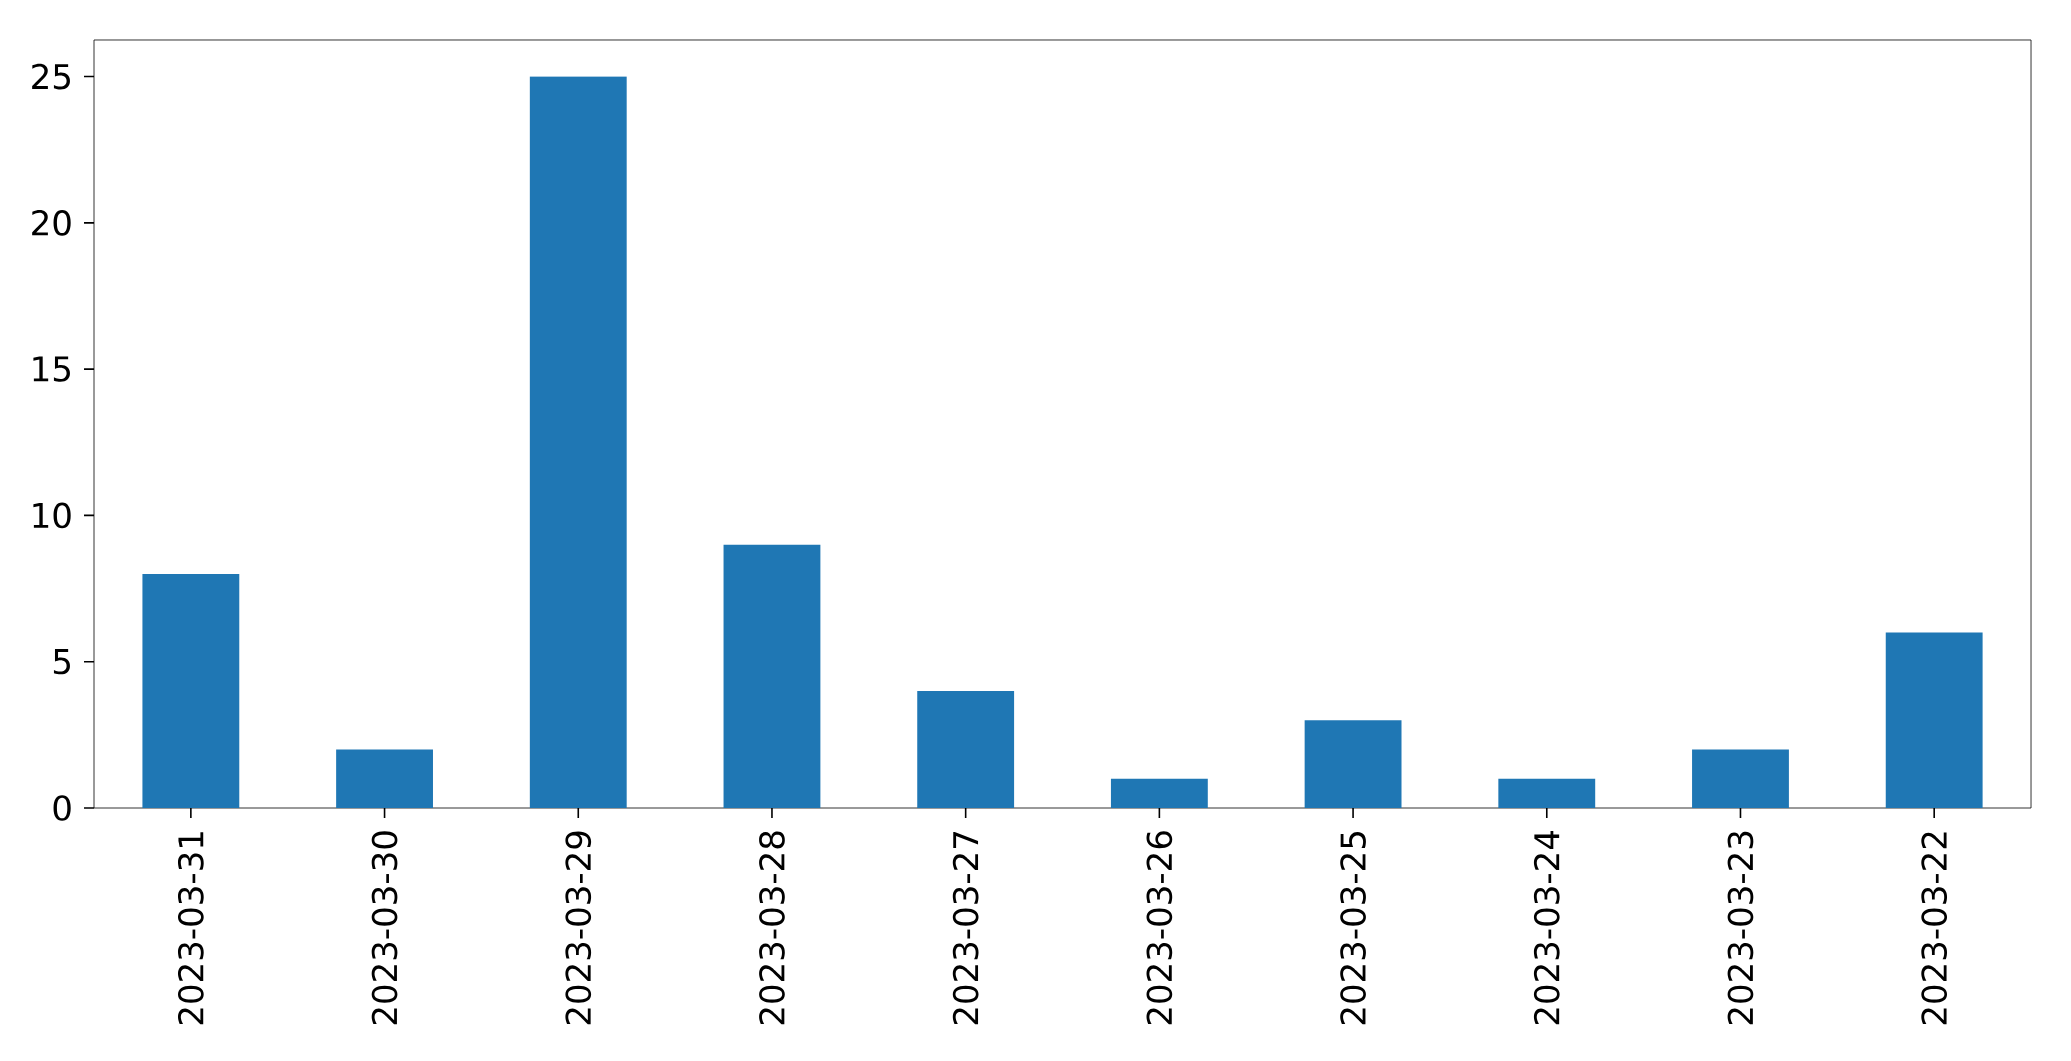 The width and height of the screenshot is (2071, 1061). I want to click on y-tick-label: 10, so click(52, 515).